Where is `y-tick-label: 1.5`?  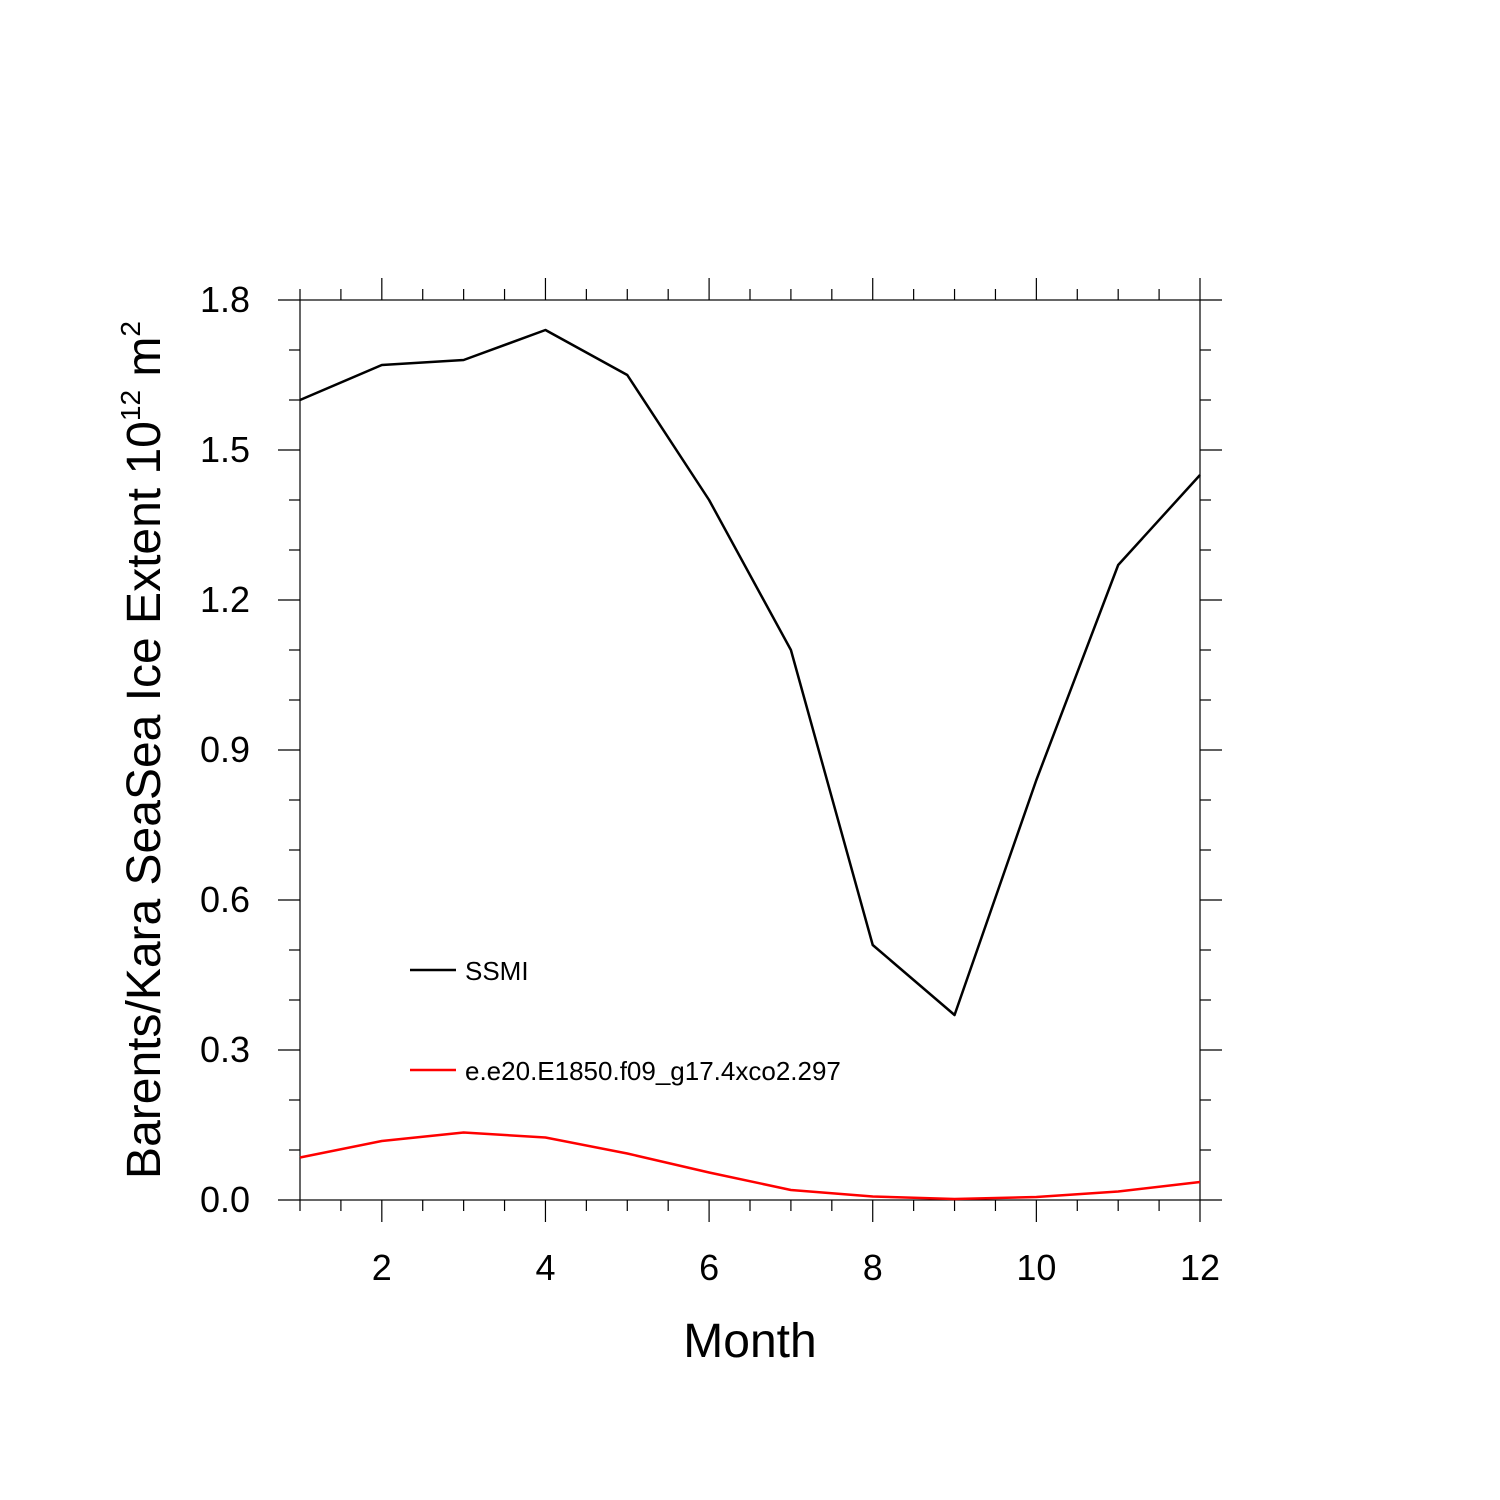
y-tick-label: 1.5 is located at coordinates (225, 449).